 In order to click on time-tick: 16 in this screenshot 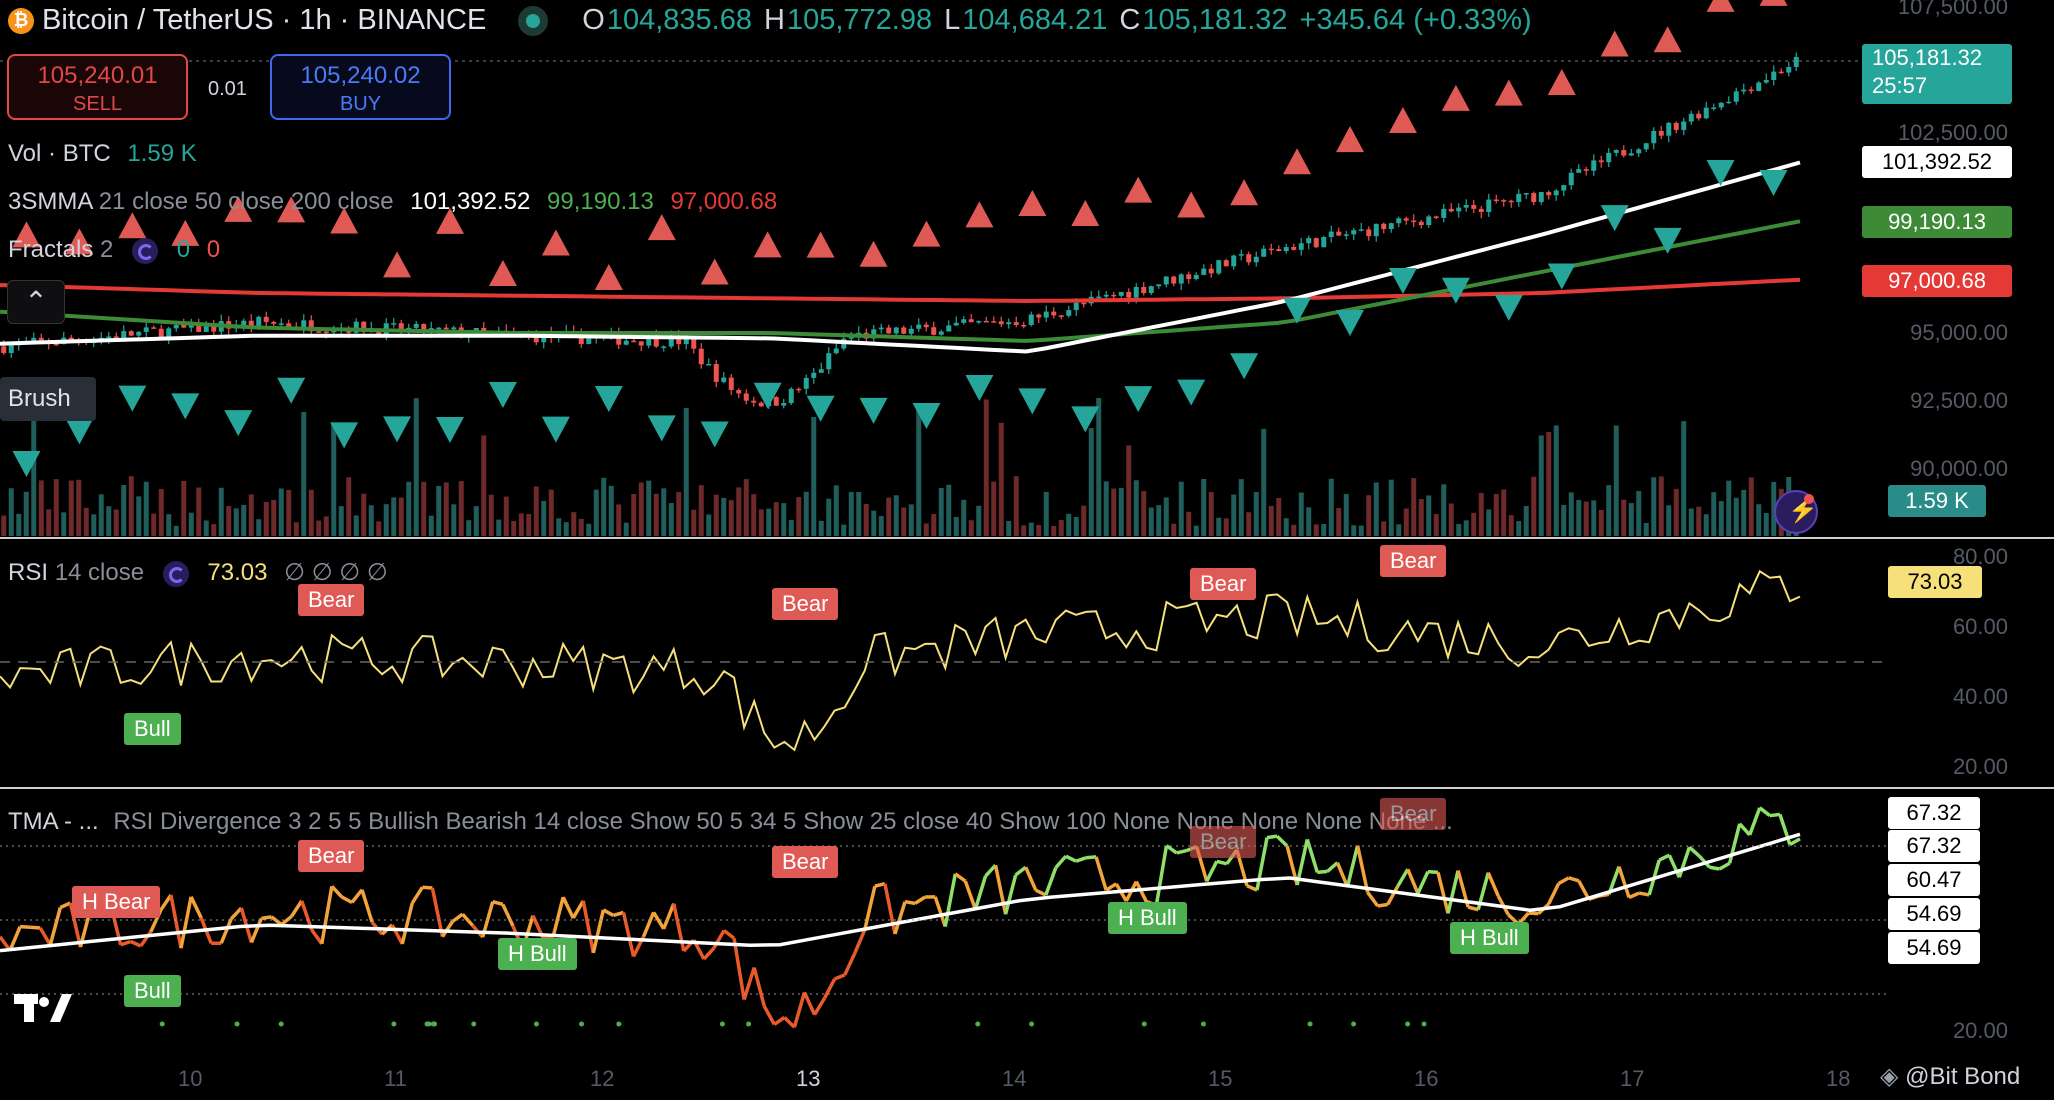, I will do `click(1426, 1078)`.